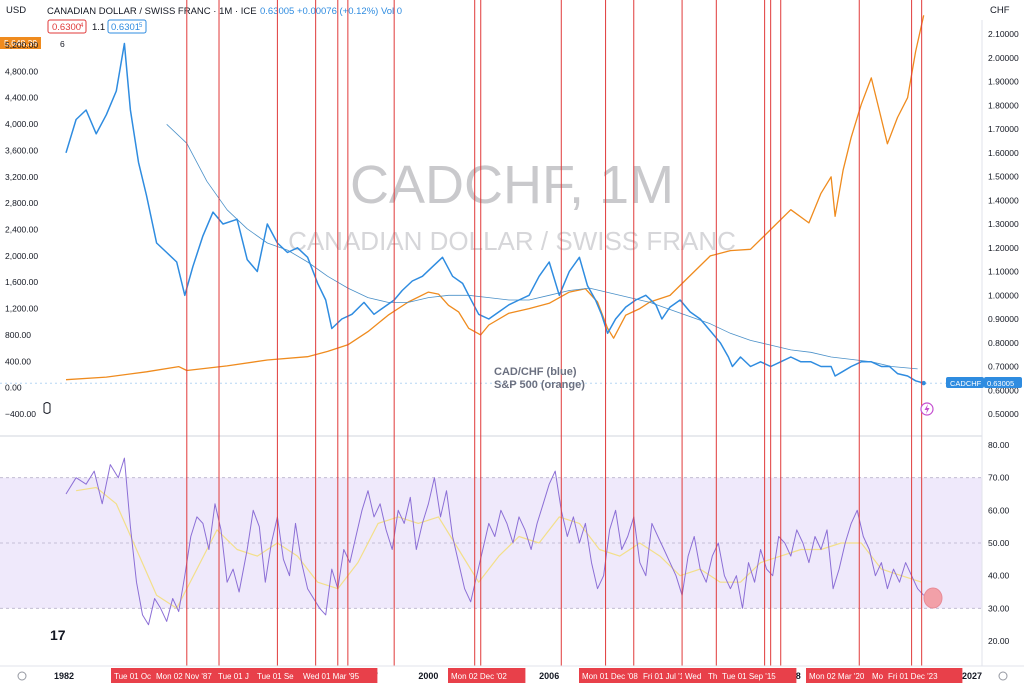 The height and width of the screenshot is (685, 1024). What do you see at coordinates (999, 510) in the screenshot?
I see `rsi-axis-tick-label: 60.00` at bounding box center [999, 510].